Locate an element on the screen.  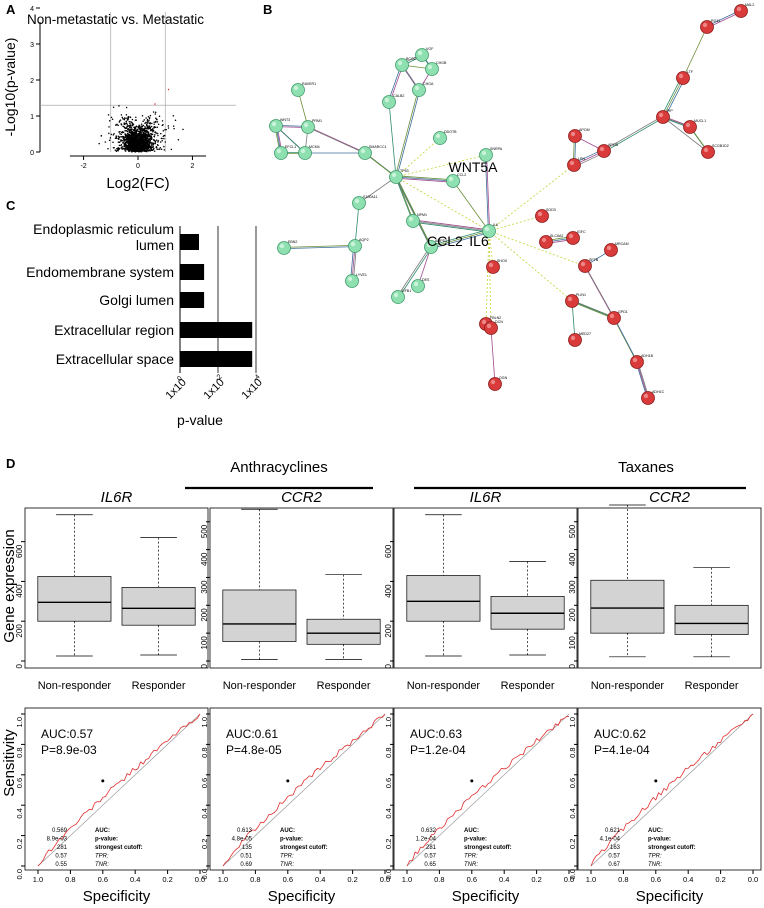
roc-p-text: P=4.8e-05 is located at coordinates (254, 750).